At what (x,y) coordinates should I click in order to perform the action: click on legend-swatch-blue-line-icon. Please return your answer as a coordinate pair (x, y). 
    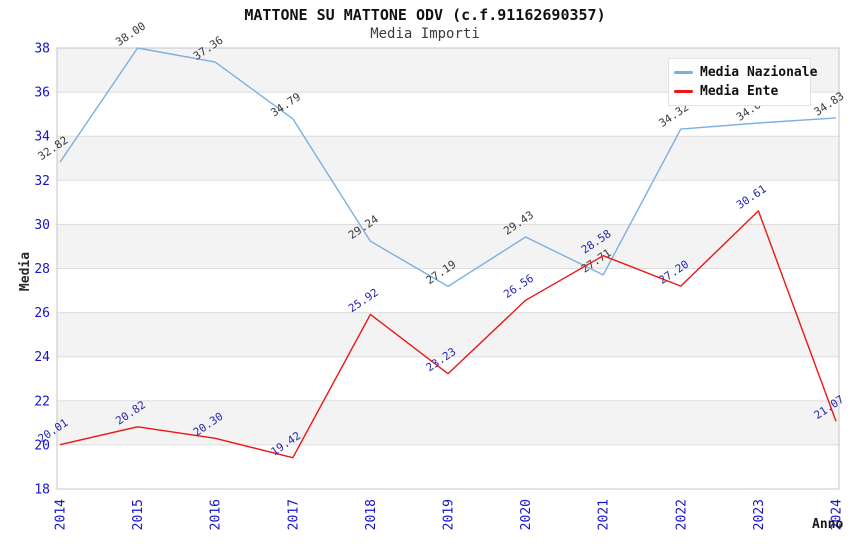
    Looking at the image, I should click on (683, 72).